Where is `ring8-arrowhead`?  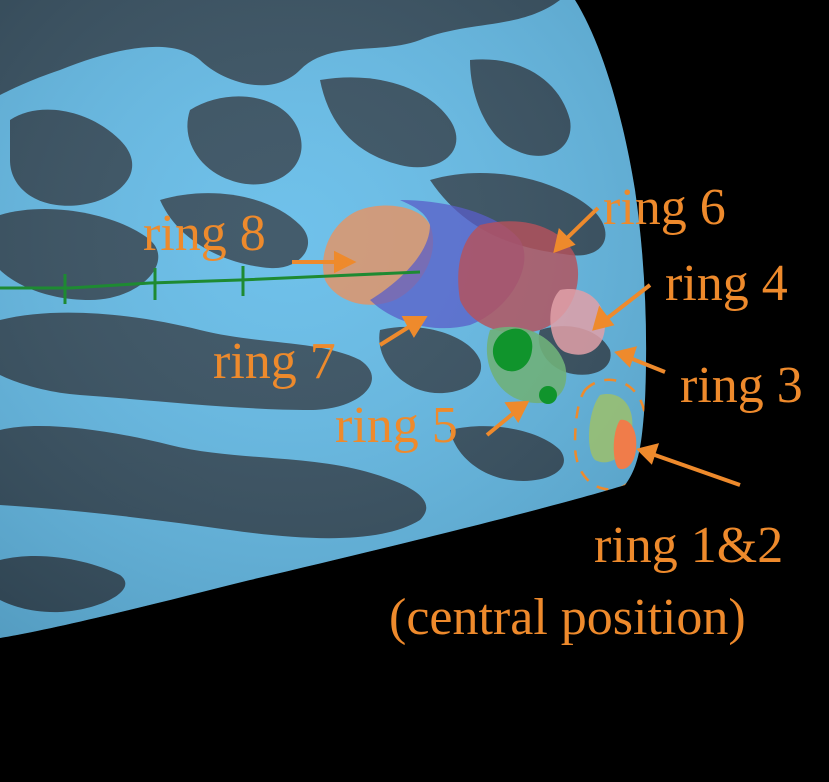 ring8-arrowhead is located at coordinates (345, 262).